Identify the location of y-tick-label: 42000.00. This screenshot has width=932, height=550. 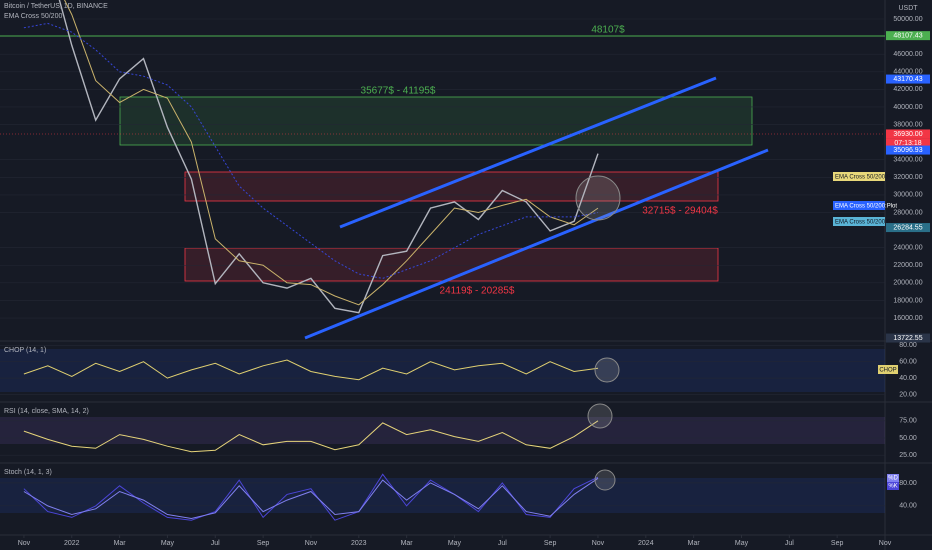
(907, 89).